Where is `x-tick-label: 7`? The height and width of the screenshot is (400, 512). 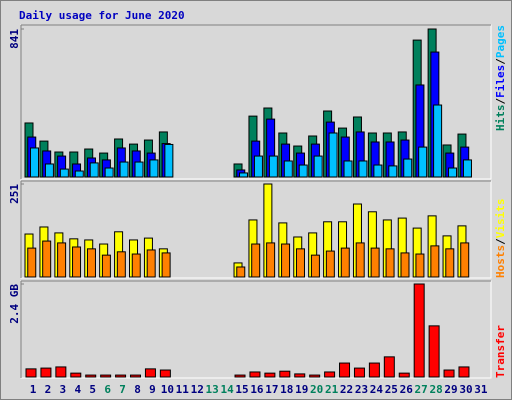 x-tick-label: 7 is located at coordinates (122, 389).